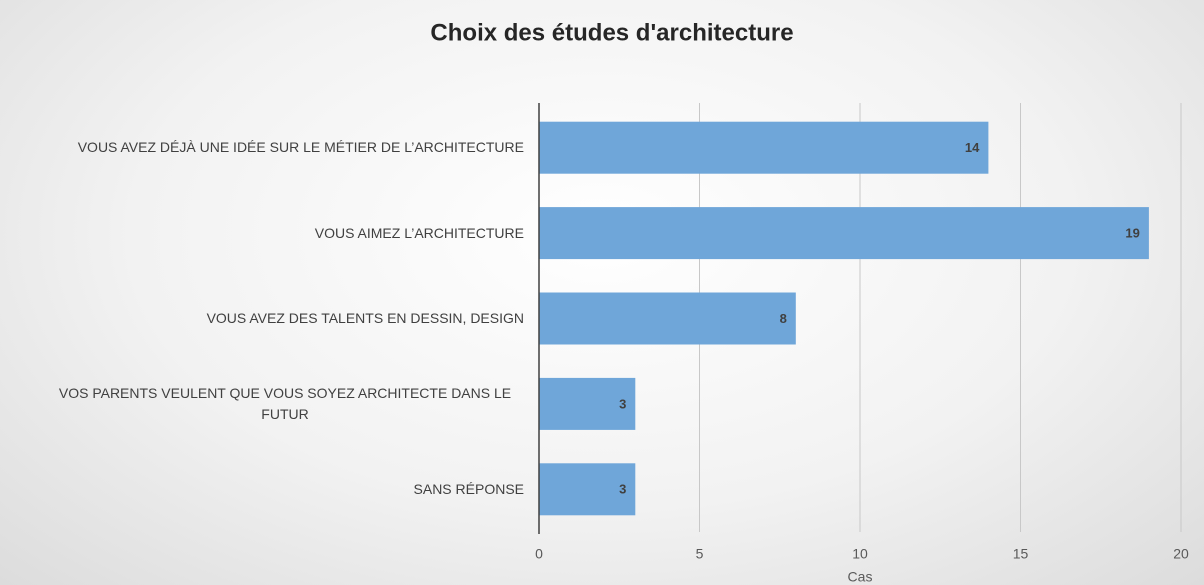 This screenshot has height=585, width=1204. I want to click on y-tick-label: VOUS AIMEZ L’ARCHITECTURE, so click(419, 232).